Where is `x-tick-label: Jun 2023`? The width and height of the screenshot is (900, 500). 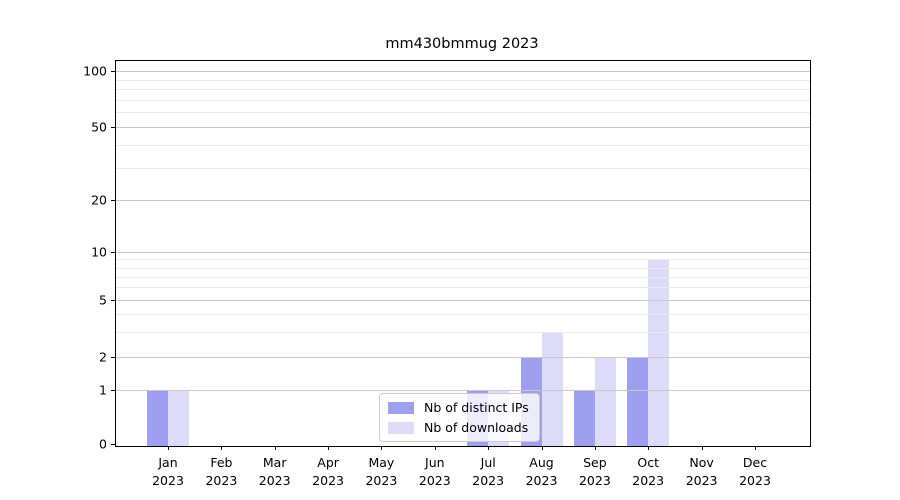 x-tick-label: Jun 2023 is located at coordinates (434, 471).